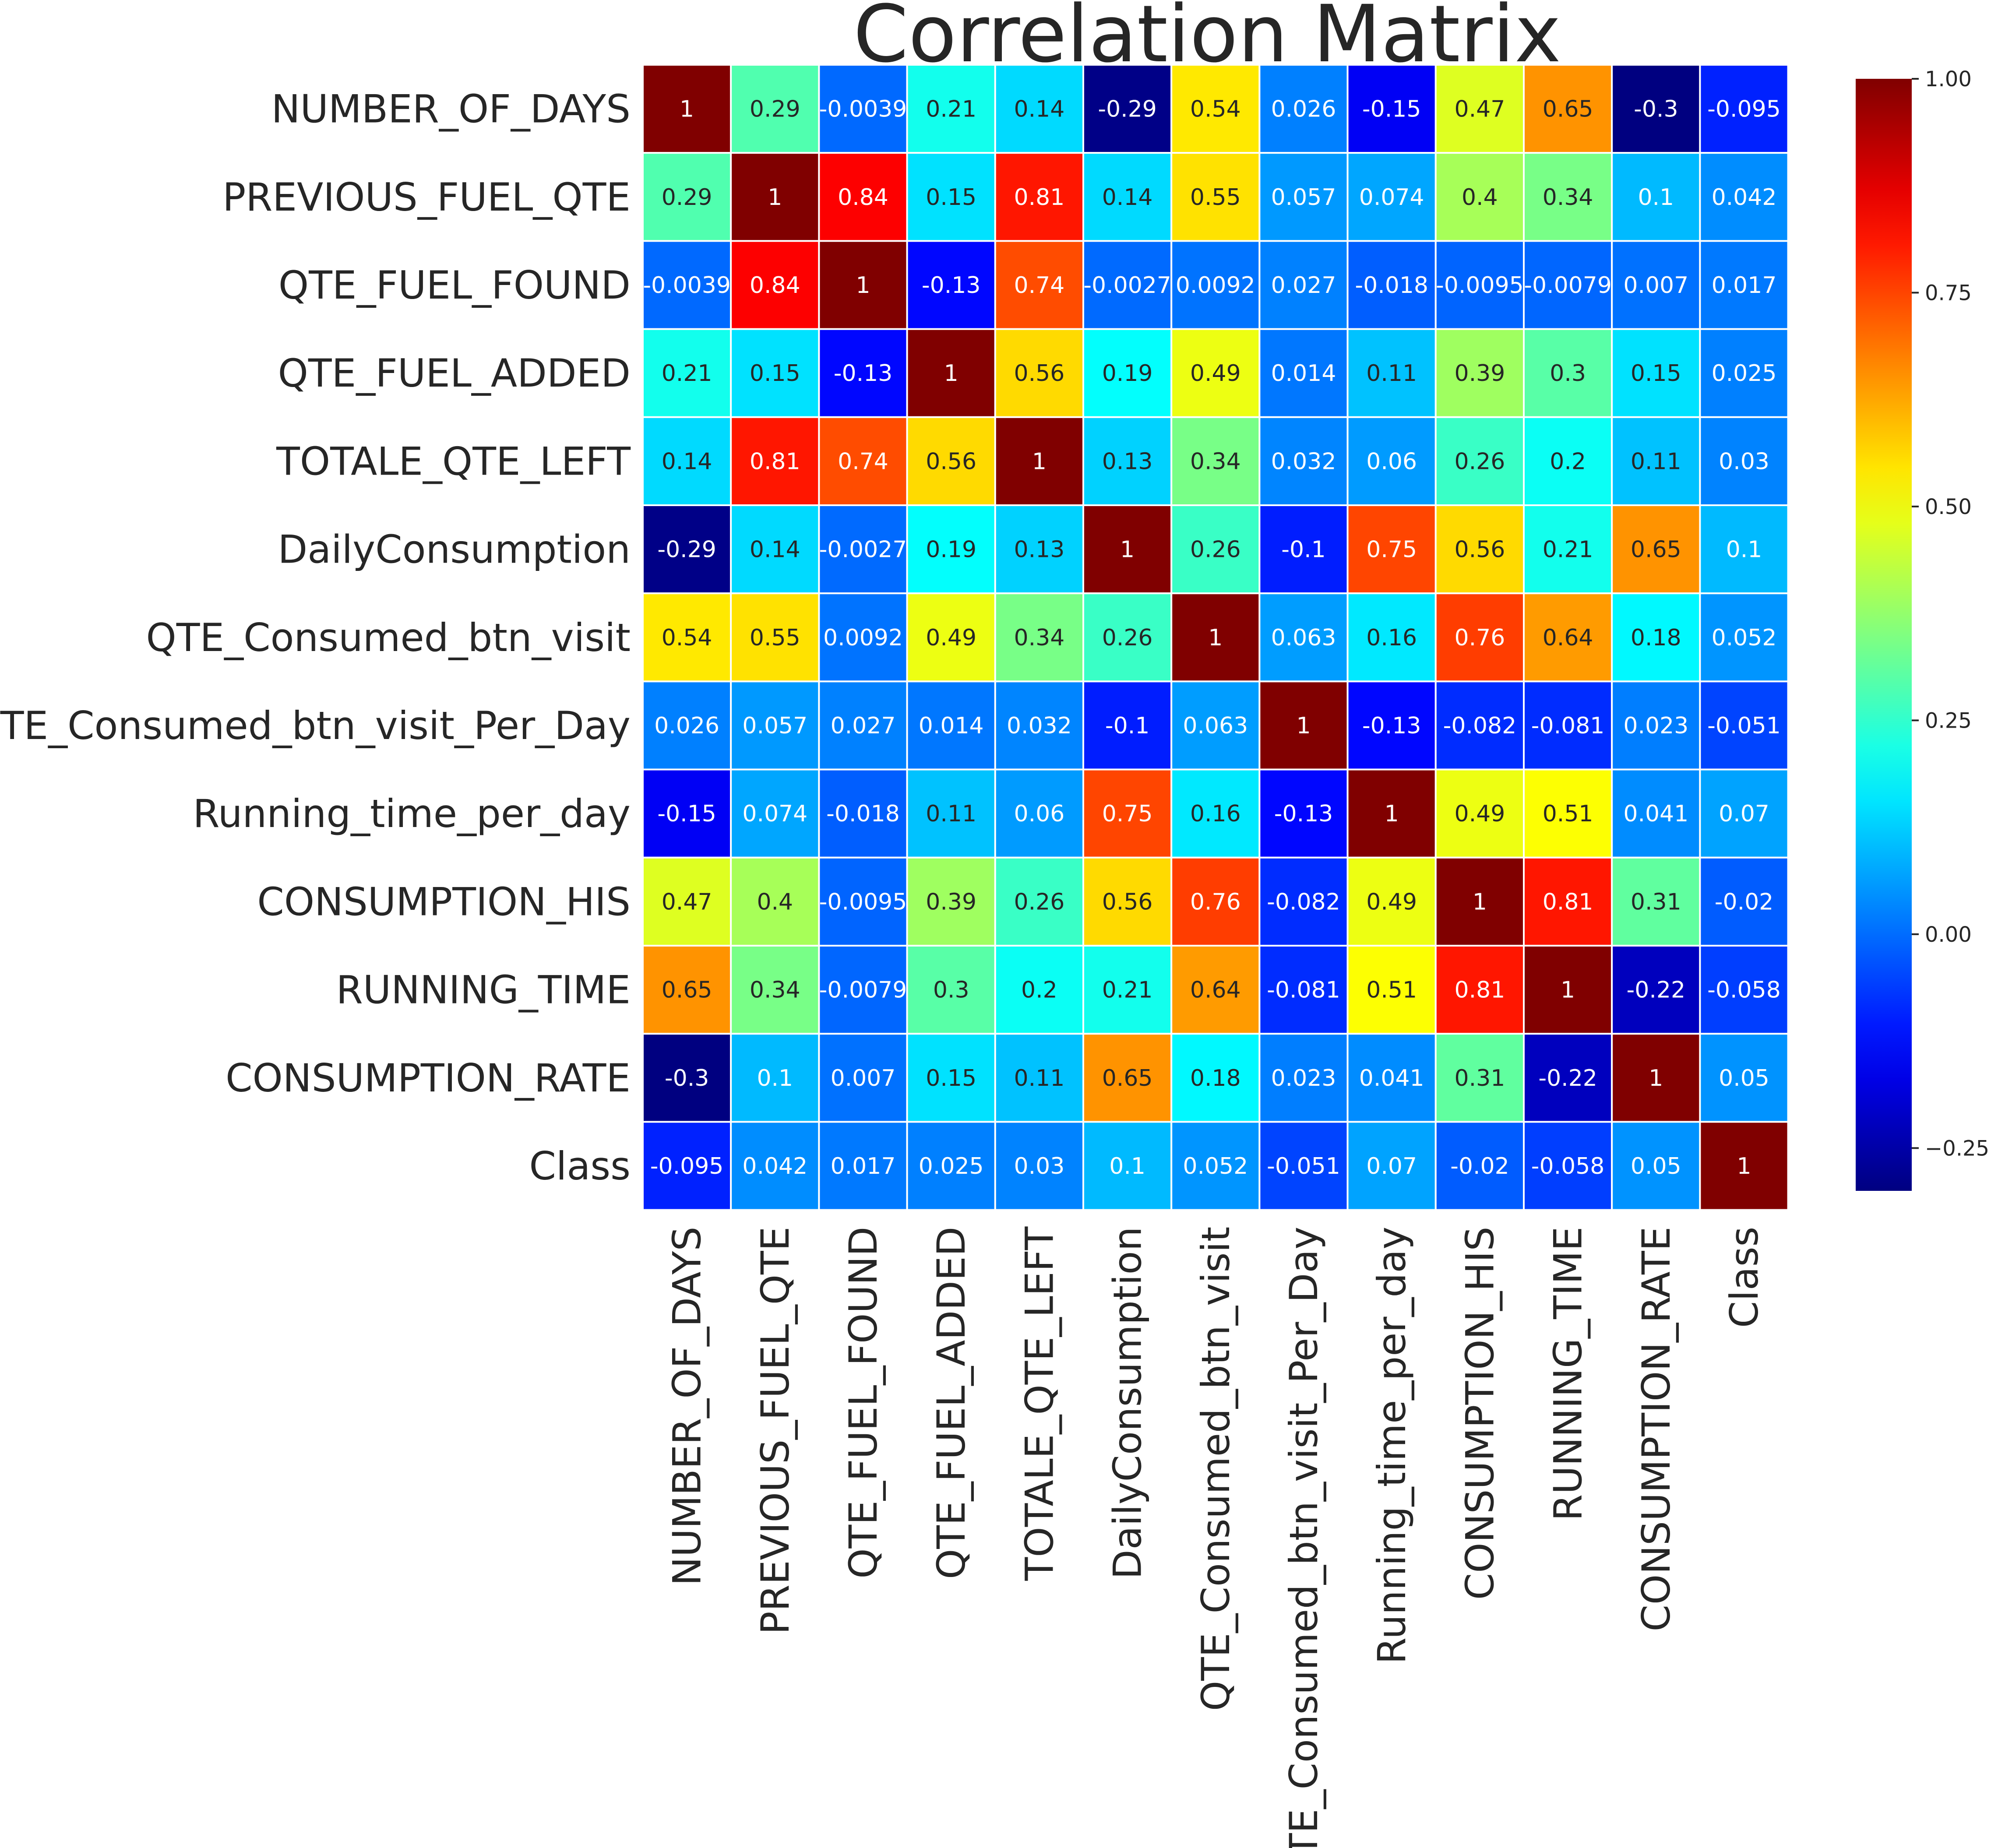  What do you see at coordinates (1039, 461) in the screenshot?
I see `cell-value-label-4-4: 1` at bounding box center [1039, 461].